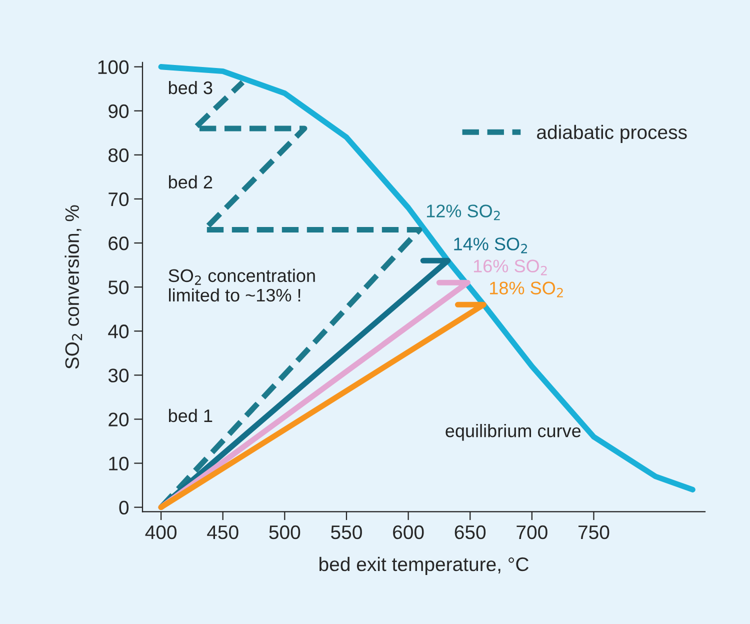  I want to click on y-tick-label: 100, so click(113, 67).